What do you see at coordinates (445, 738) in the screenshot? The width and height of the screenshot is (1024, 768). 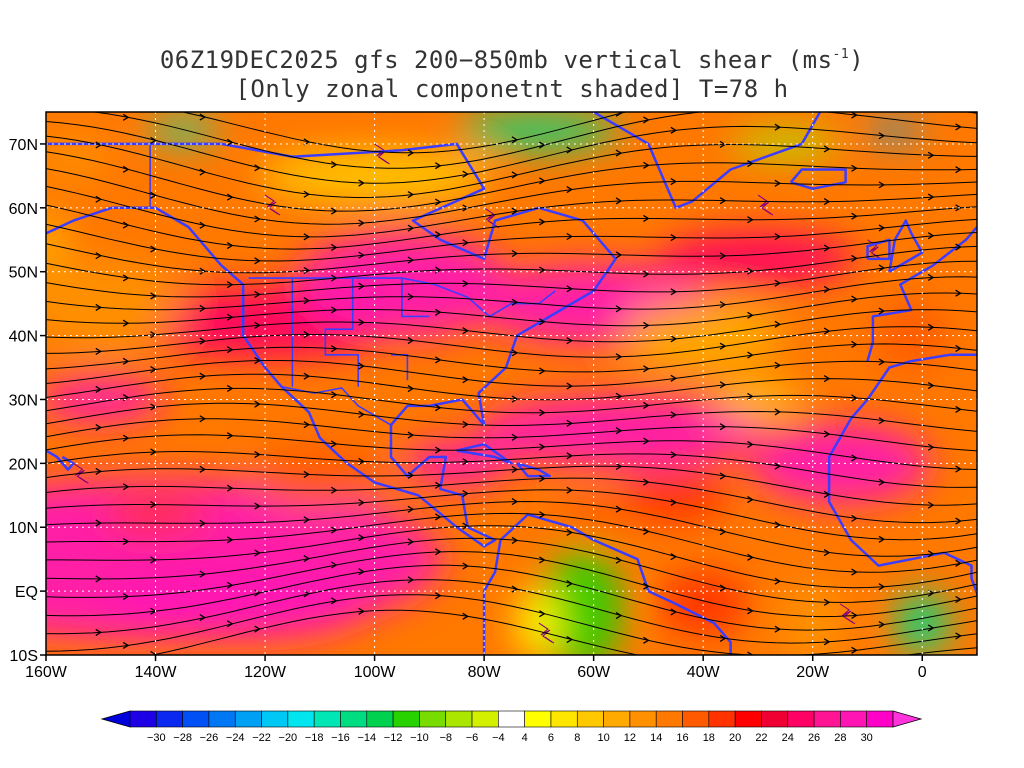 I see `colorbar-label: −8` at bounding box center [445, 738].